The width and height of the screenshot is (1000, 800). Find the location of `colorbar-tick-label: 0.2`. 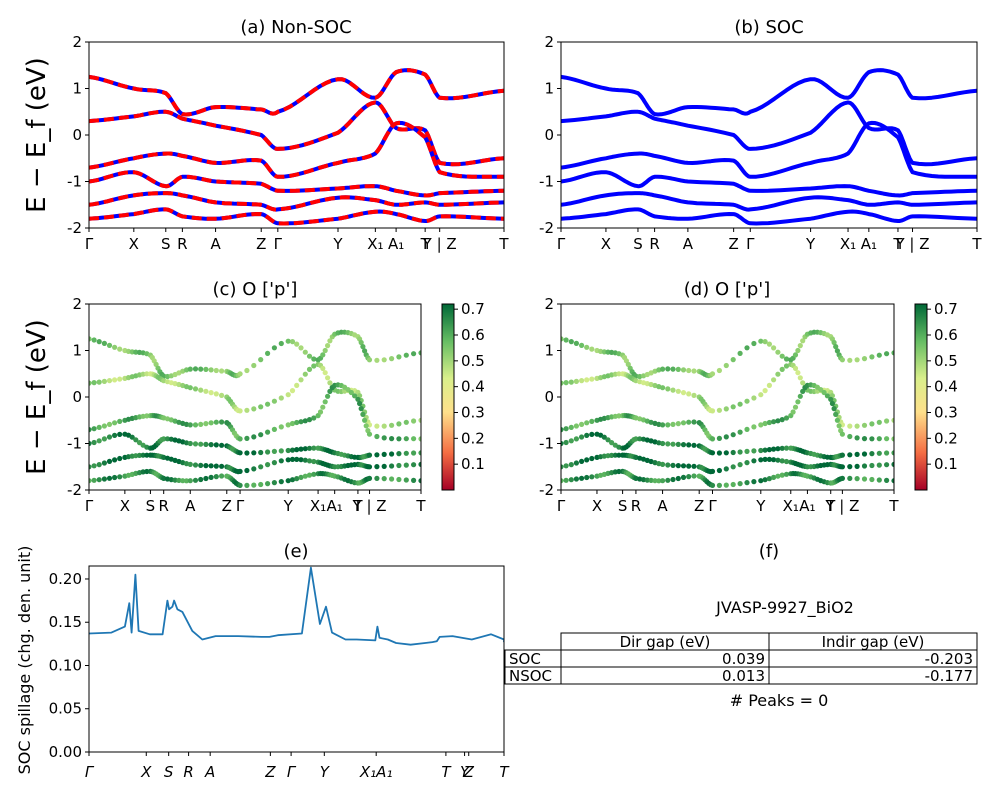

colorbar-tick-label: 0.2 is located at coordinates (946, 438).